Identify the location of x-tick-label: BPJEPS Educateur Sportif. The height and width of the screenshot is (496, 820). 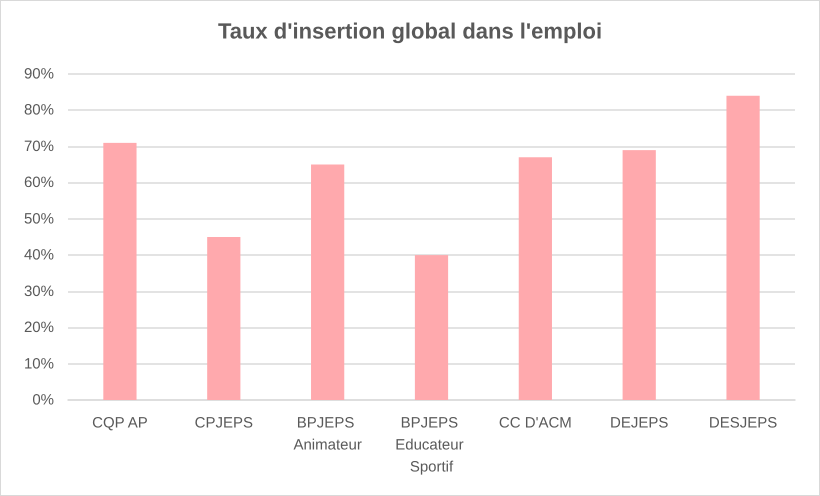
(431, 445).